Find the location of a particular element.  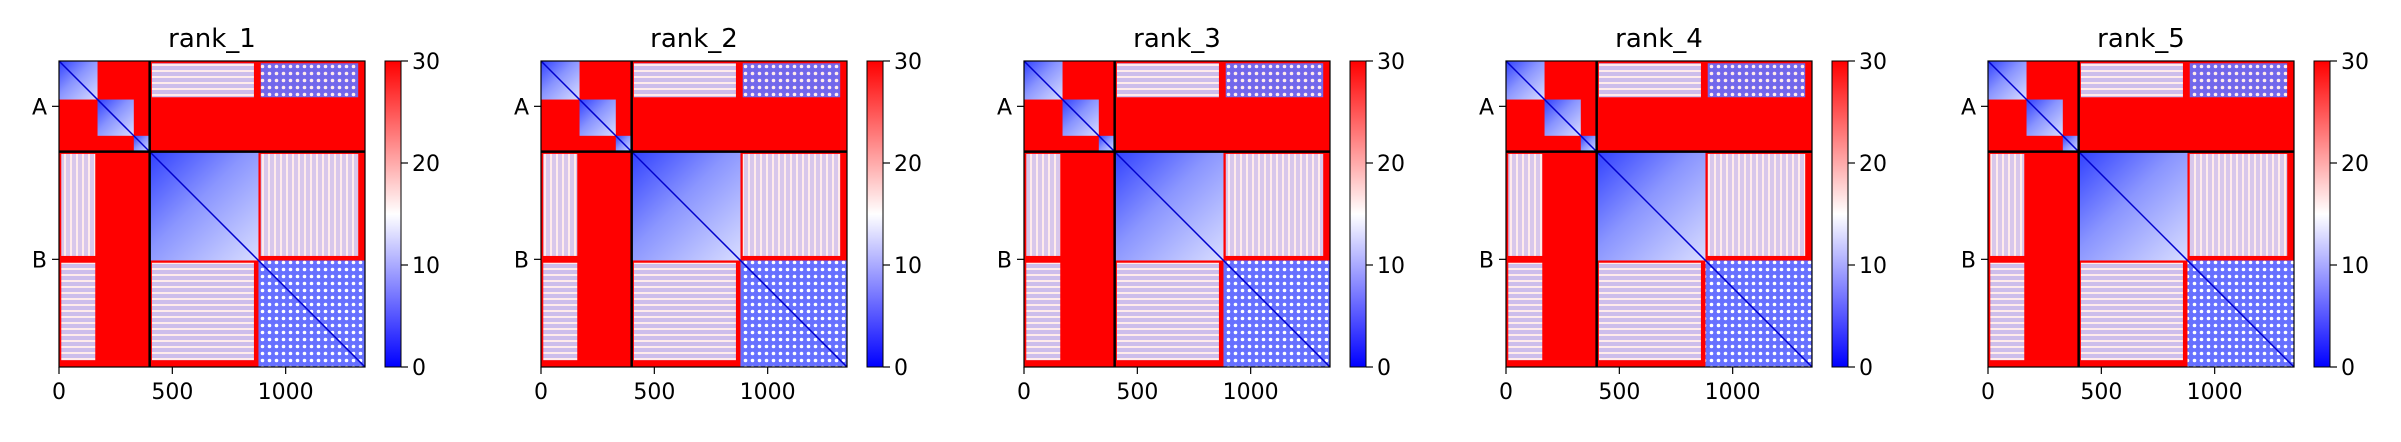

heatmap-panel-2: rank_2 0 500 1000 A B 0 10 20 30 is located at coordinates (718, 214).